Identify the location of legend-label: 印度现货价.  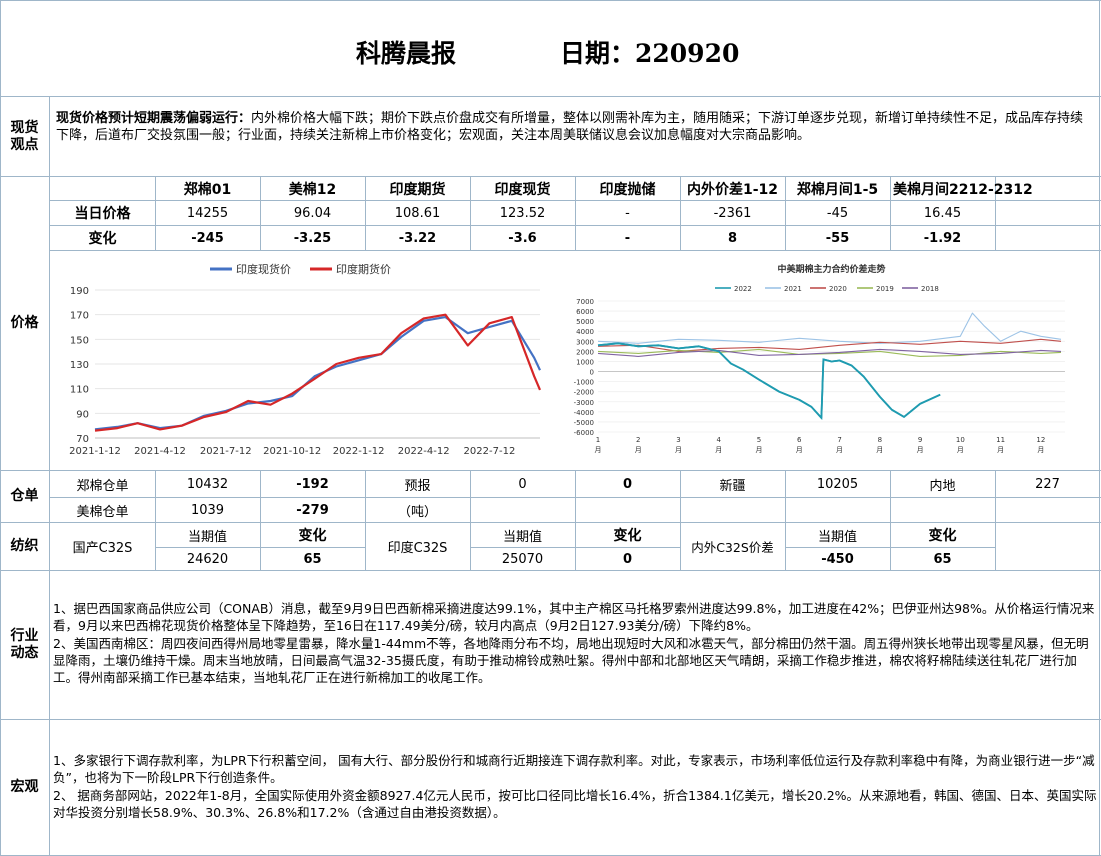
(263, 269).